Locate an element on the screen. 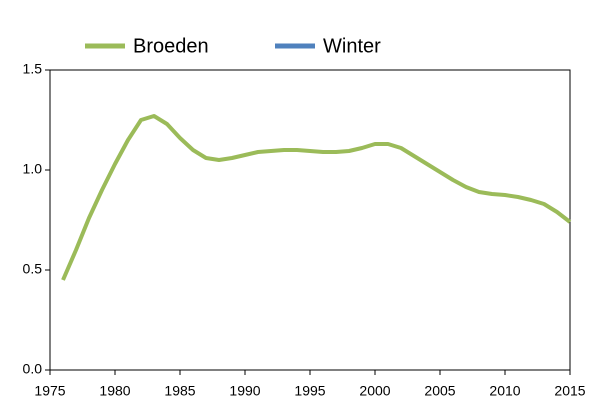 This screenshot has width=600, height=400. x-tick-label: 1995 is located at coordinates (309, 391).